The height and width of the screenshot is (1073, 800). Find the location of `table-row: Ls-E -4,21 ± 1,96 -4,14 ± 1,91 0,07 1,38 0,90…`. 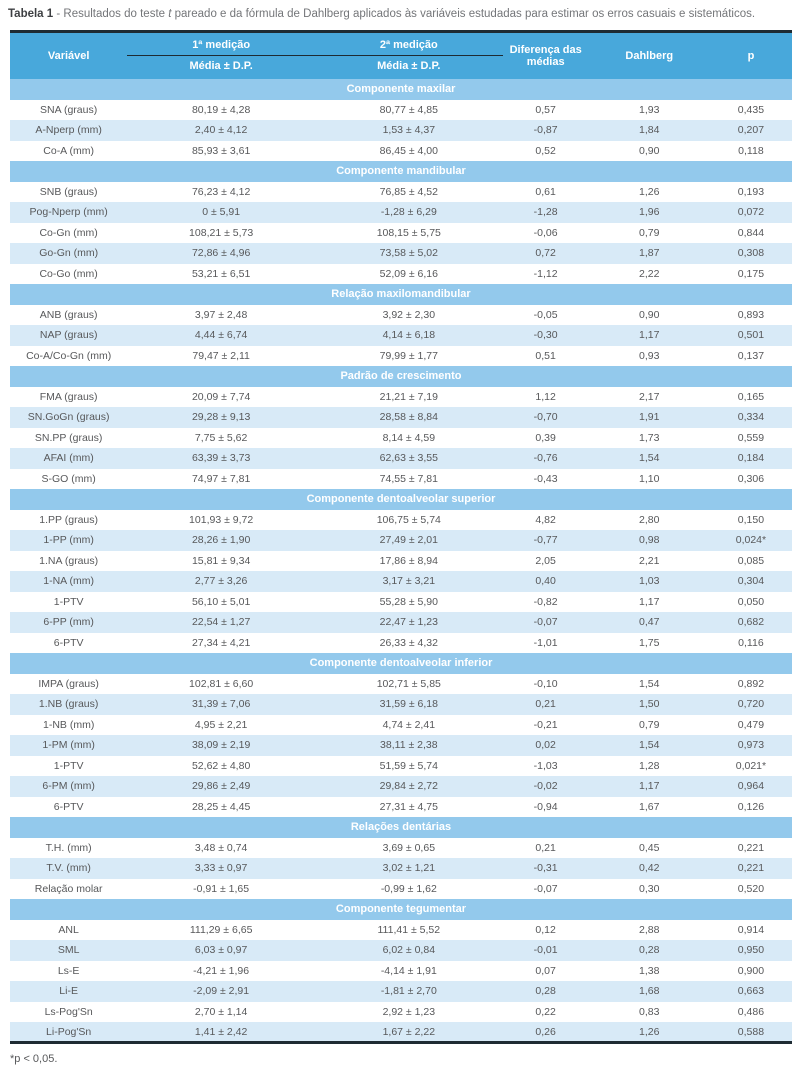

table-row: Ls-E -4,21 ± 1,96 -4,14 ± 1,91 0,07 1,38 0,90… is located at coordinates (401, 970).